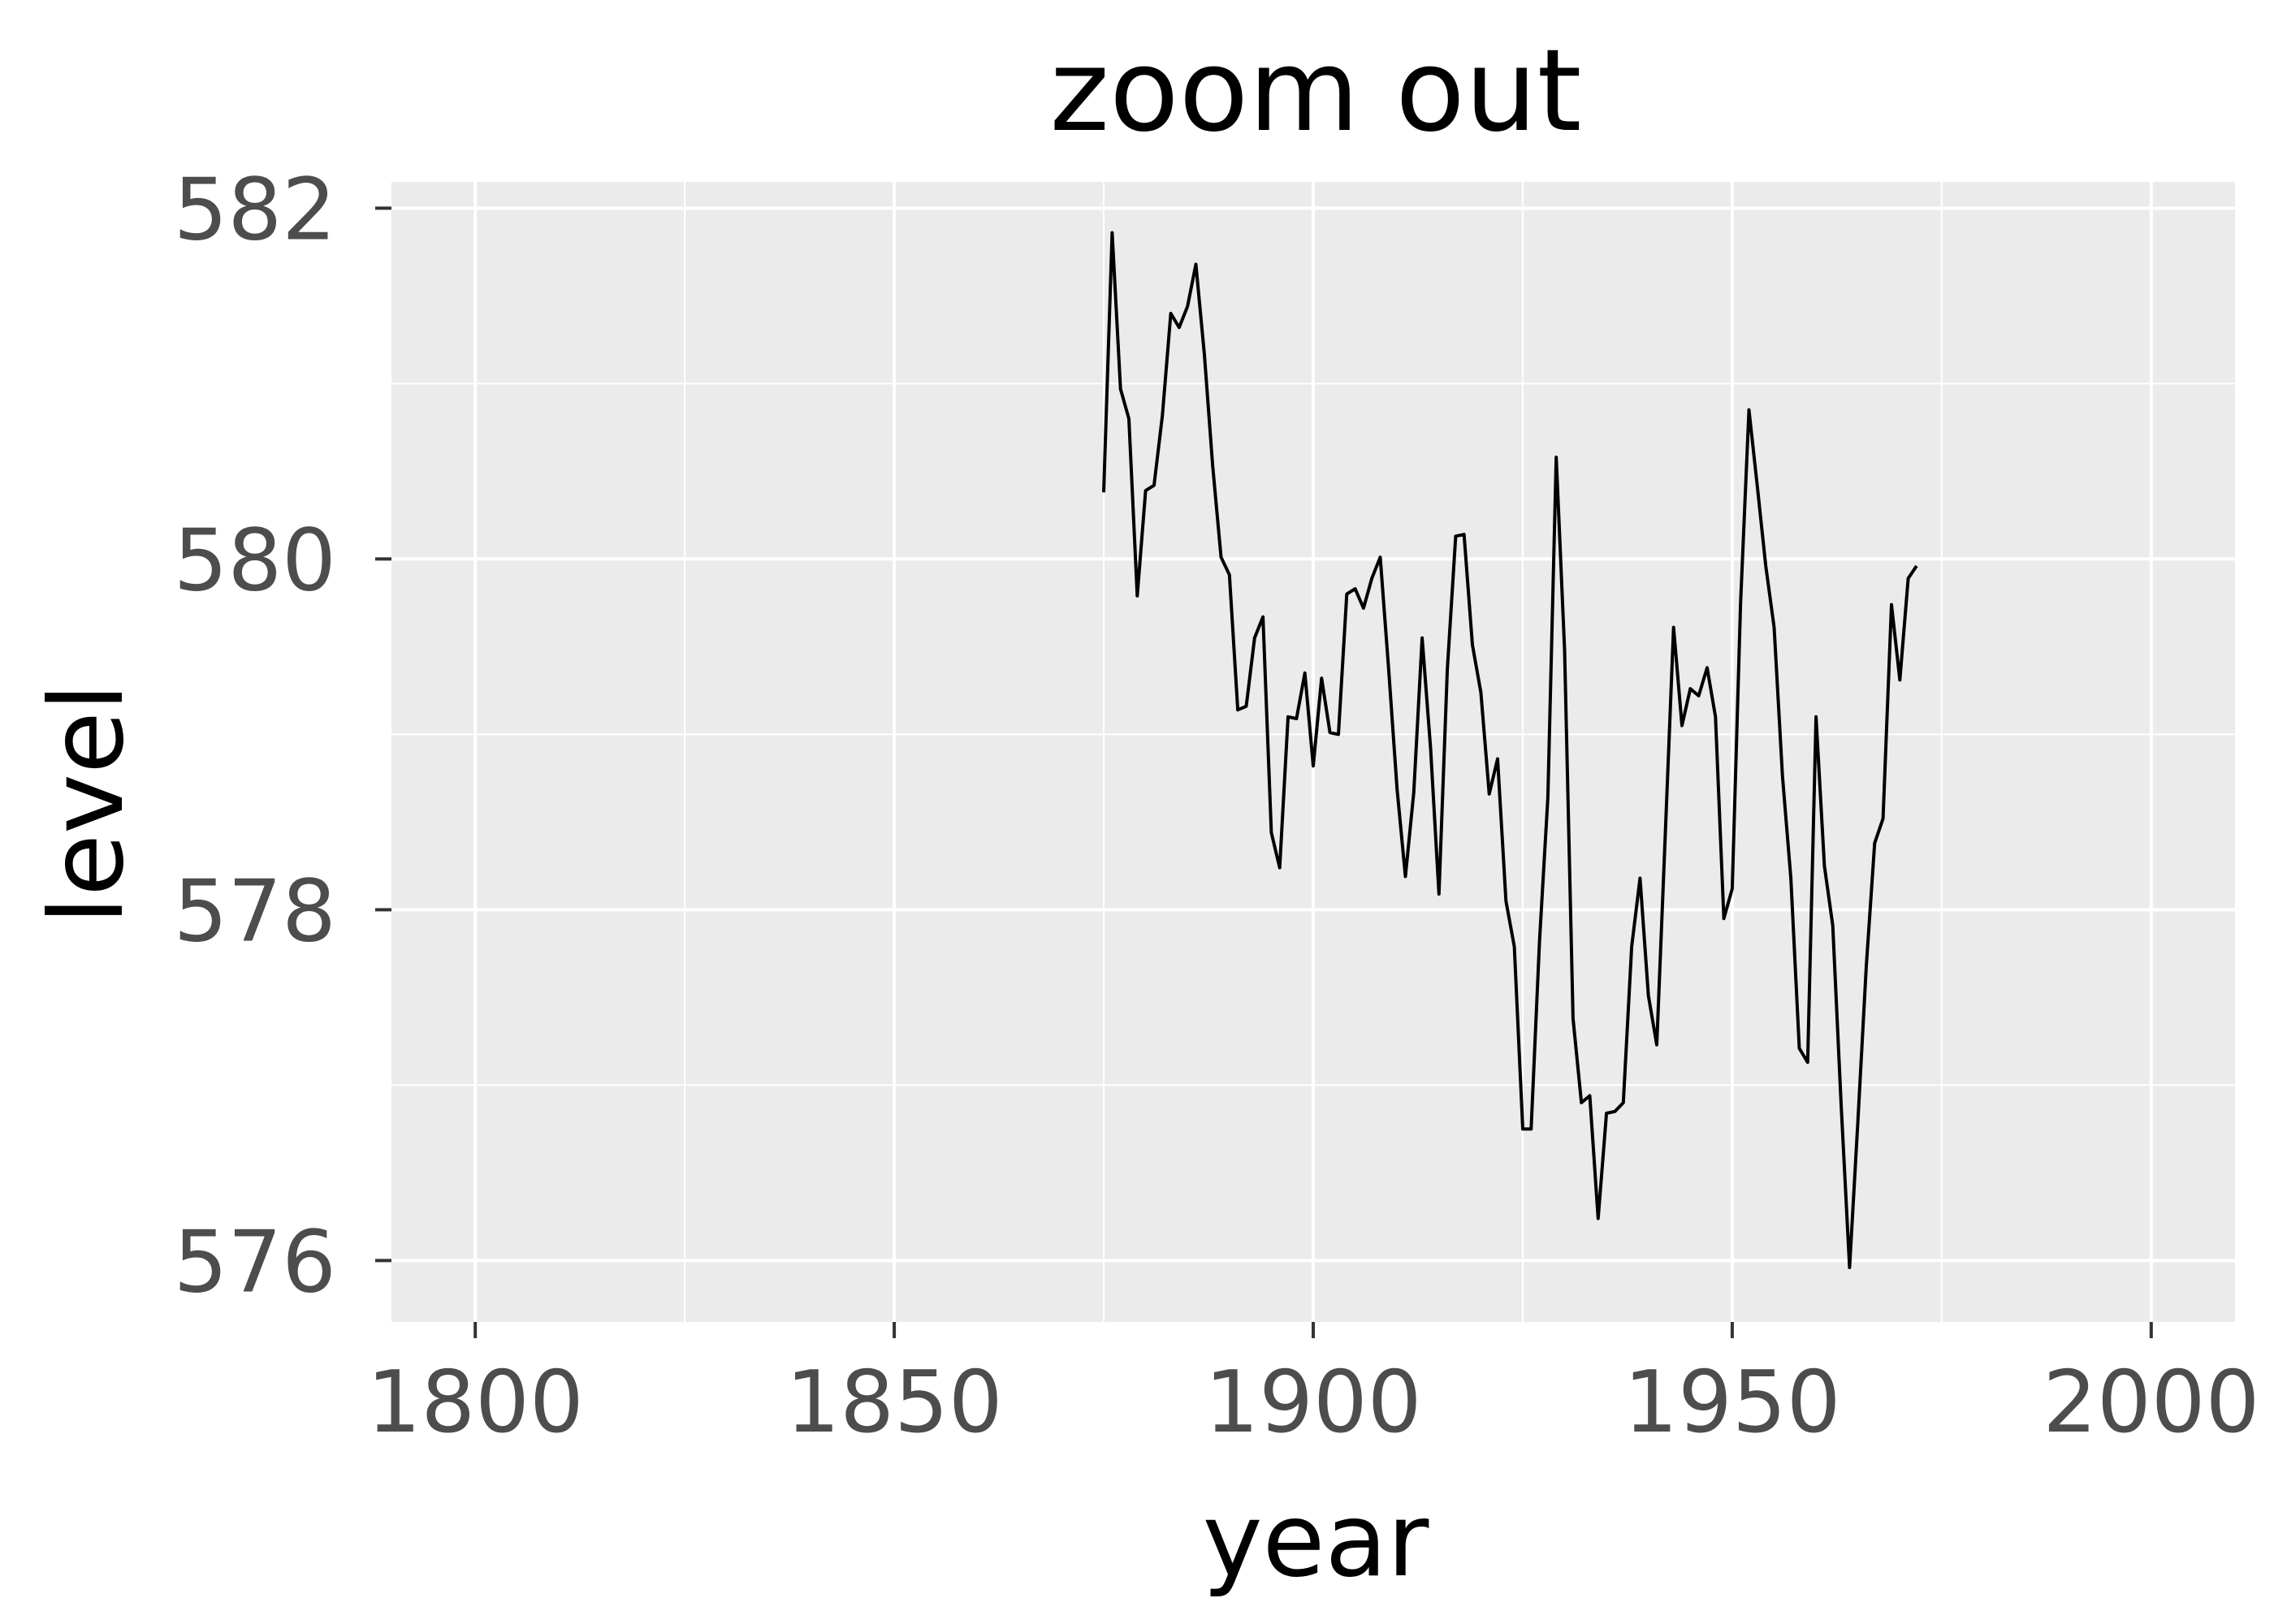 The height and width of the screenshot is (1624, 2274). Describe the element at coordinates (1316, 92) in the screenshot. I see `chart-title: zoom out` at that location.